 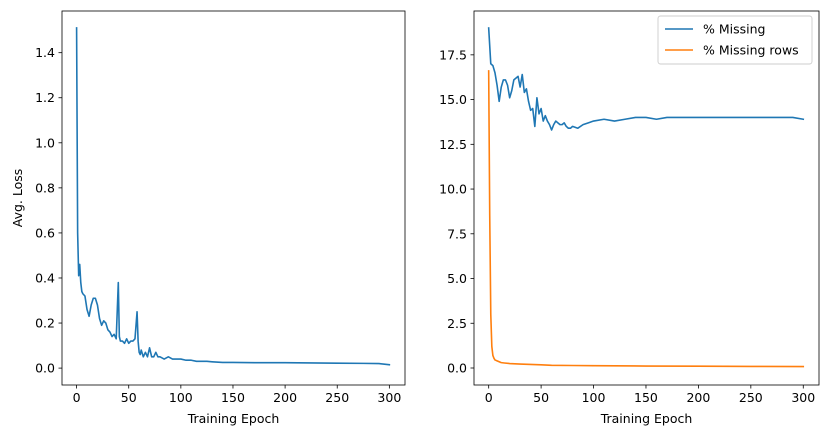 I want to click on legend-label-missing: % Missing, so click(x=734, y=29).